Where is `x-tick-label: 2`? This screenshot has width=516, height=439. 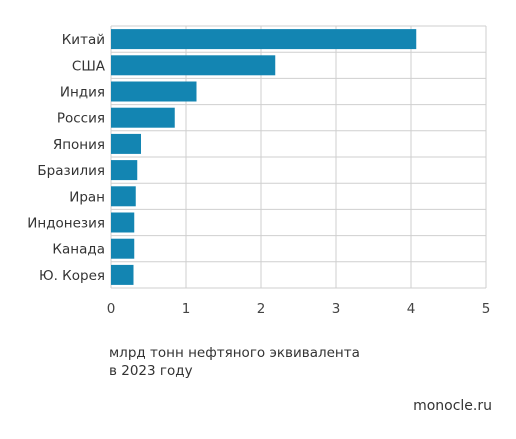
x-tick-label: 2 is located at coordinates (261, 309).